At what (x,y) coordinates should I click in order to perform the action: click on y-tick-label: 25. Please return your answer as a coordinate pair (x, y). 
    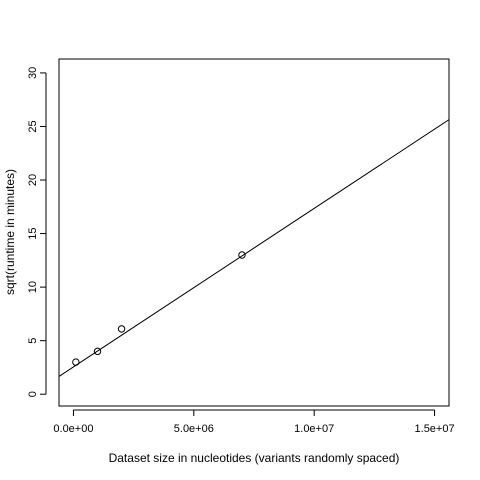
    Looking at the image, I should click on (33, 126).